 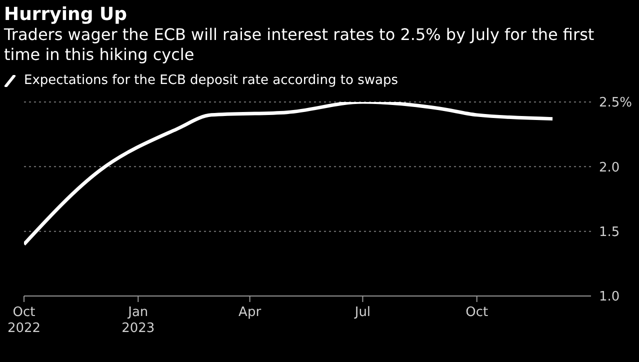 I want to click on y-tick-label: 2.0, so click(x=609, y=168).